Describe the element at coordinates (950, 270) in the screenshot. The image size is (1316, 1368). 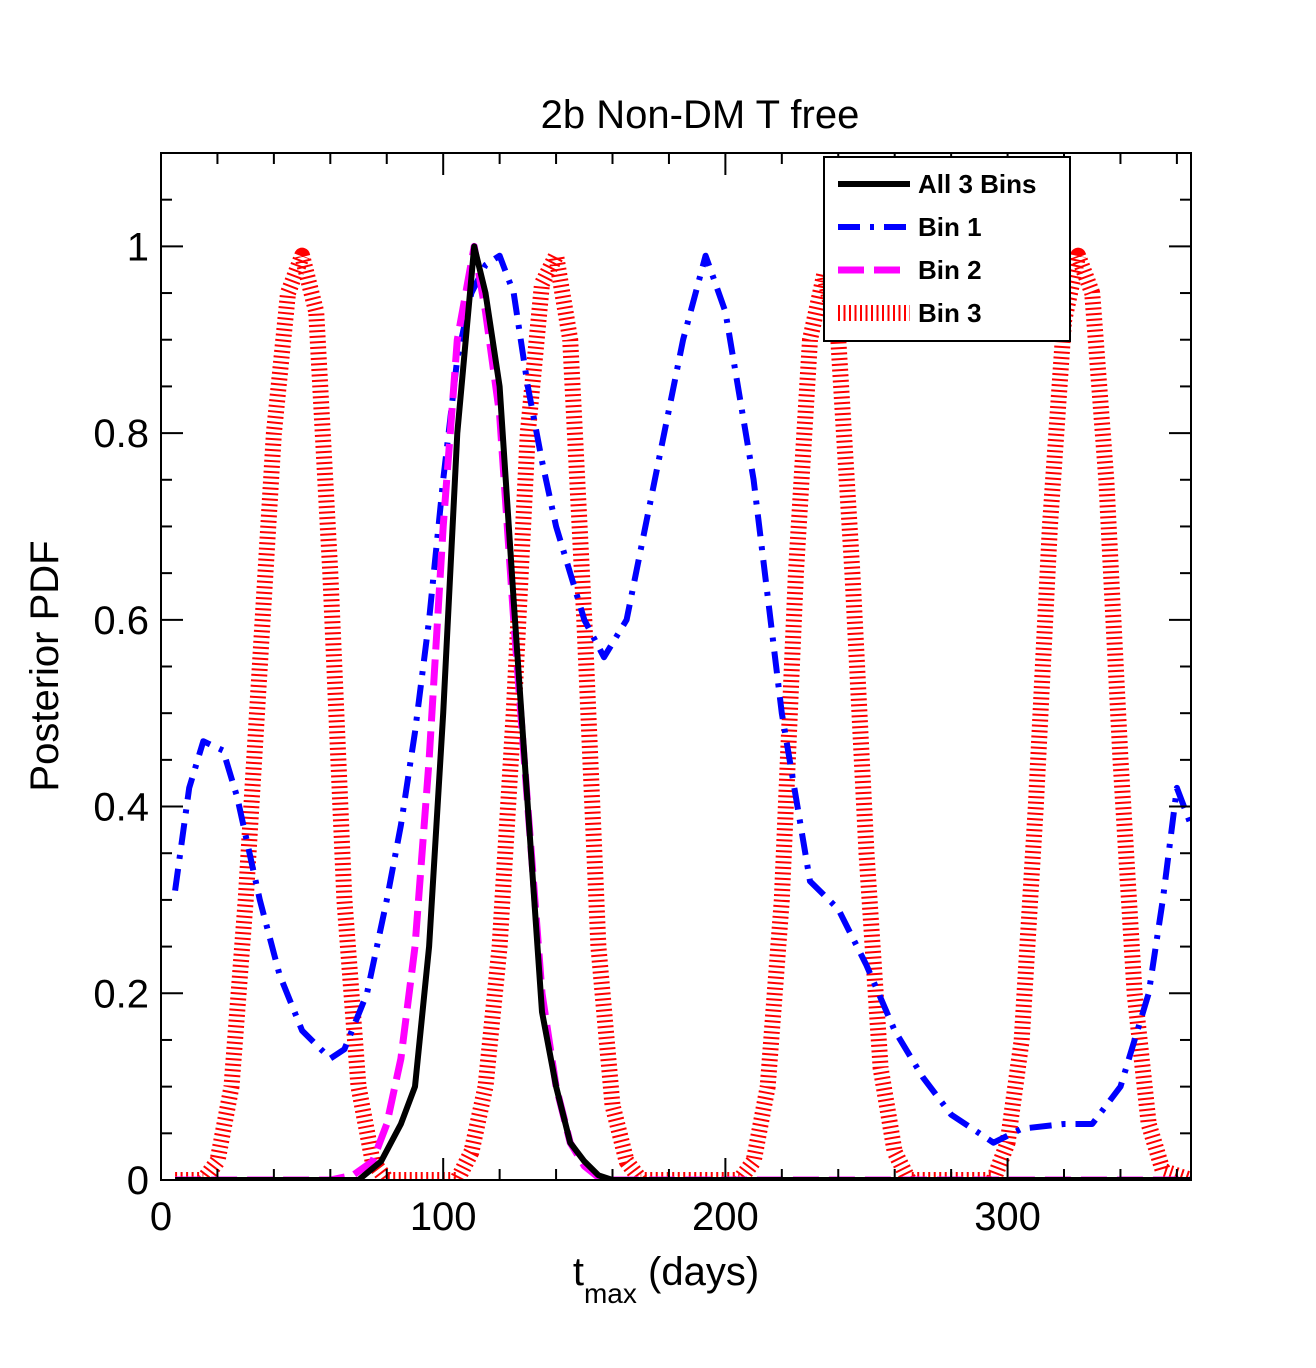
I see `legend-label-bin-2: Bin 2` at that location.